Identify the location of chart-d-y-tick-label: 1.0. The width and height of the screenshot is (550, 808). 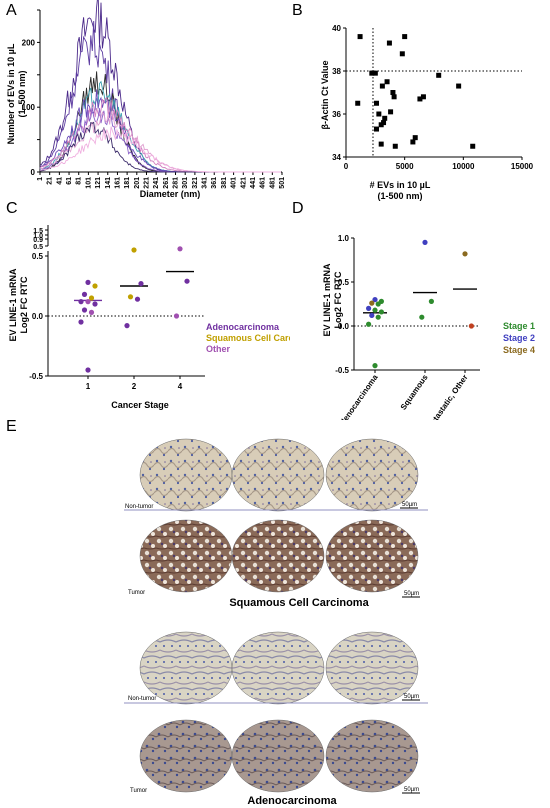
(344, 238).